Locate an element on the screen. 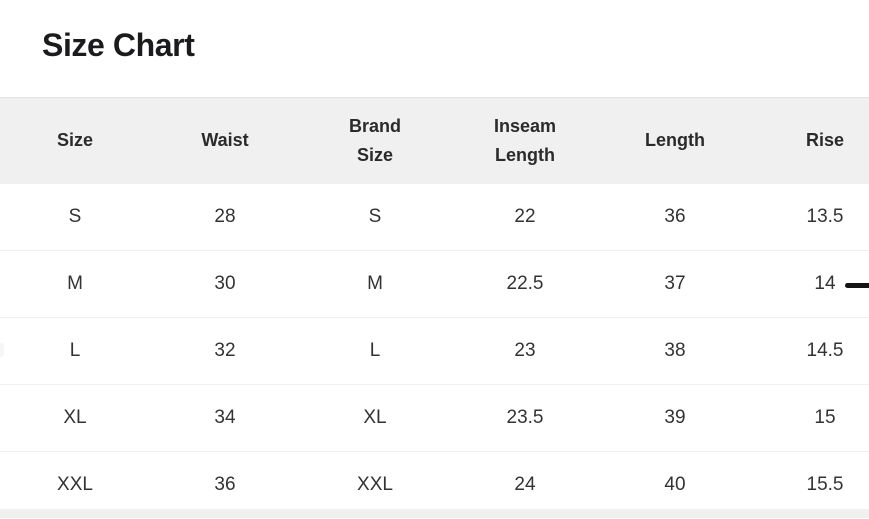  table-row-xl: XL 34 XL 23.5 39 15 is located at coordinates (434, 418).